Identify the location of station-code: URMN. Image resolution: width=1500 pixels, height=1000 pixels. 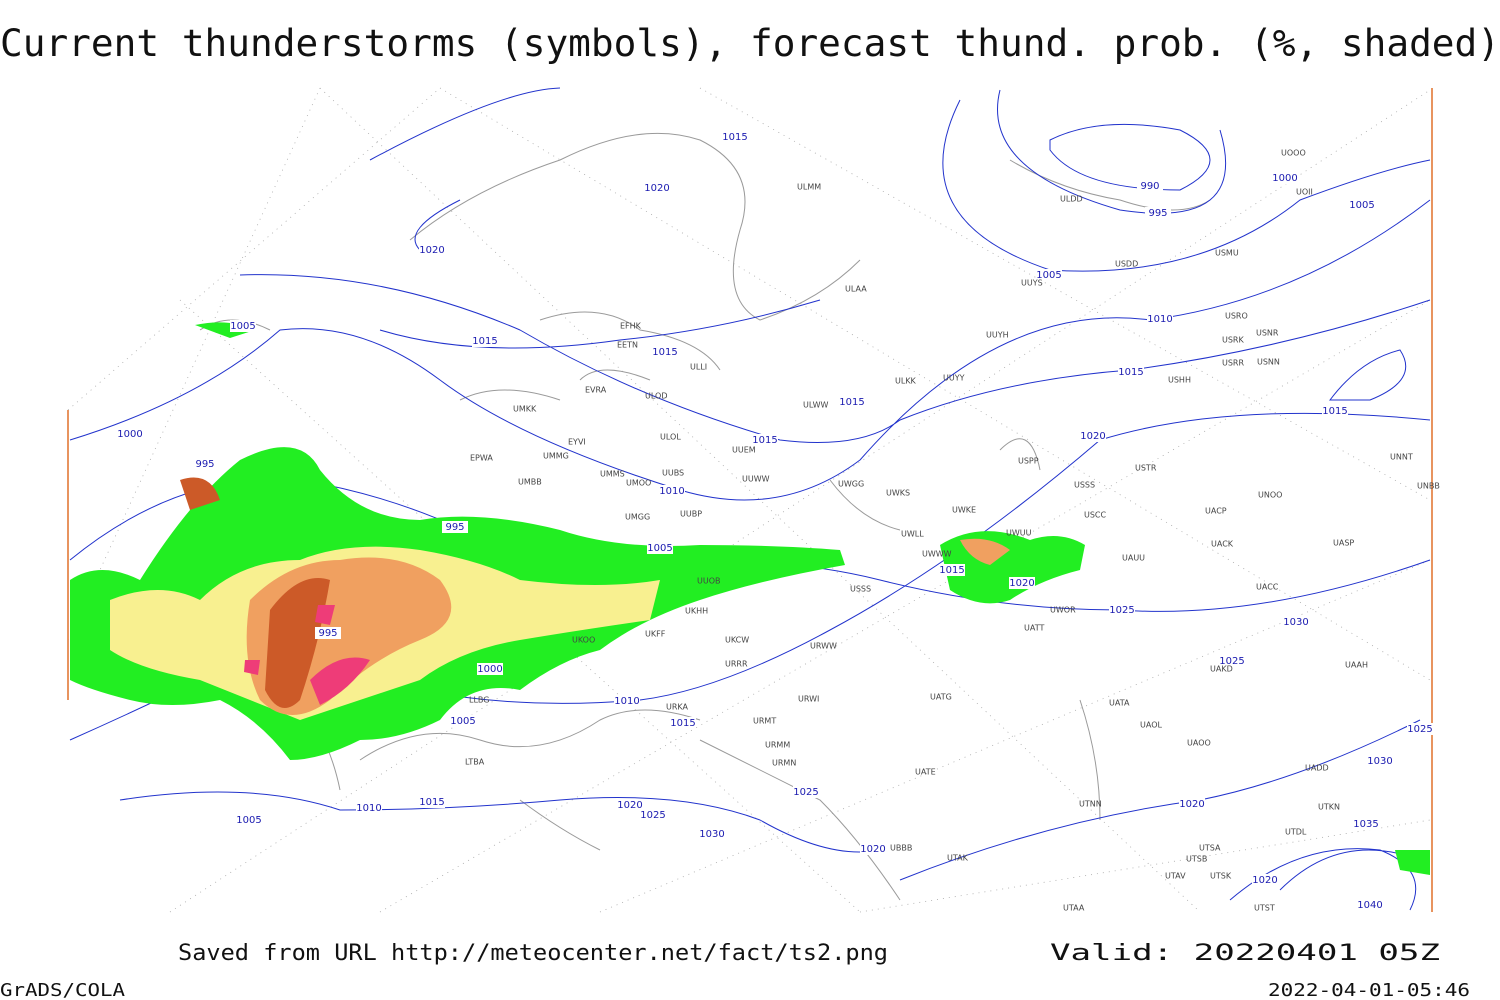
(784, 763).